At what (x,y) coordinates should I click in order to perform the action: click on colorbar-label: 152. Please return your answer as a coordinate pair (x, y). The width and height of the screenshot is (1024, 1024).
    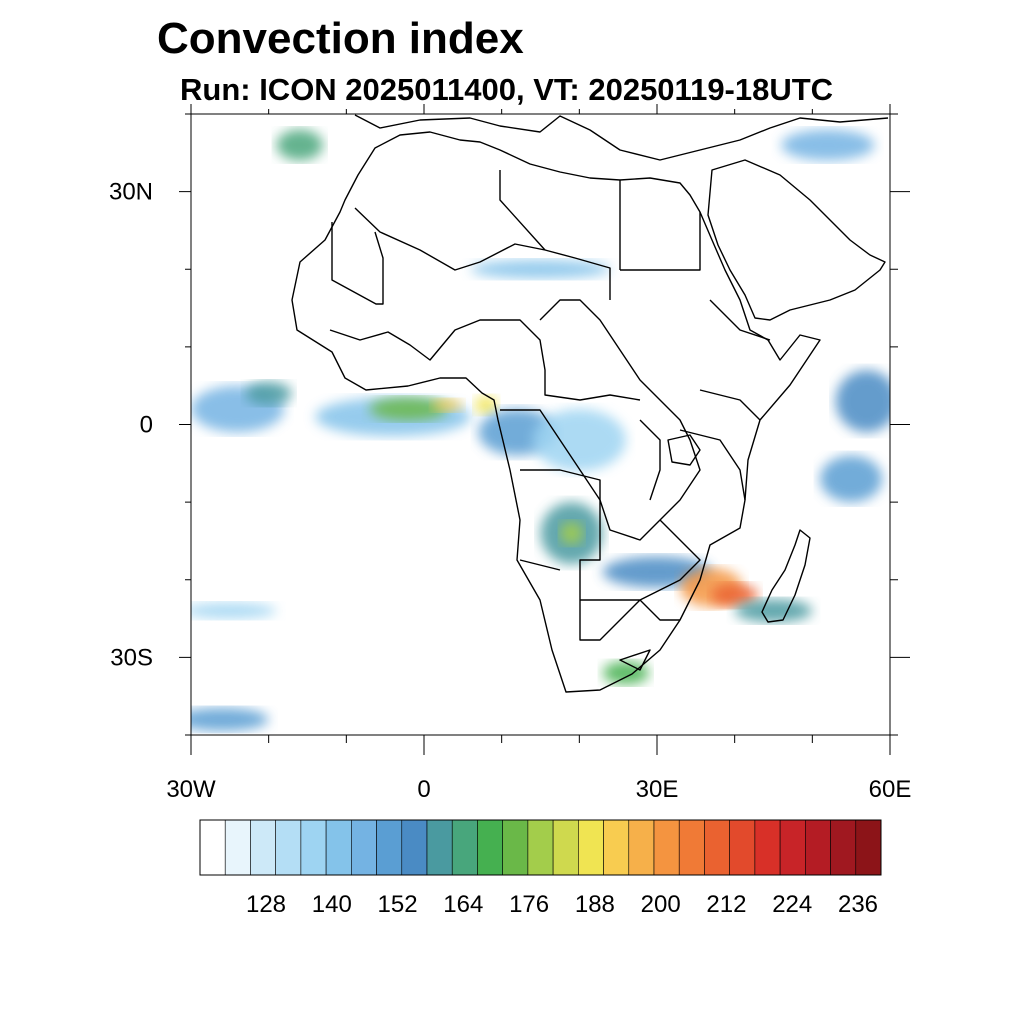
    Looking at the image, I should click on (398, 904).